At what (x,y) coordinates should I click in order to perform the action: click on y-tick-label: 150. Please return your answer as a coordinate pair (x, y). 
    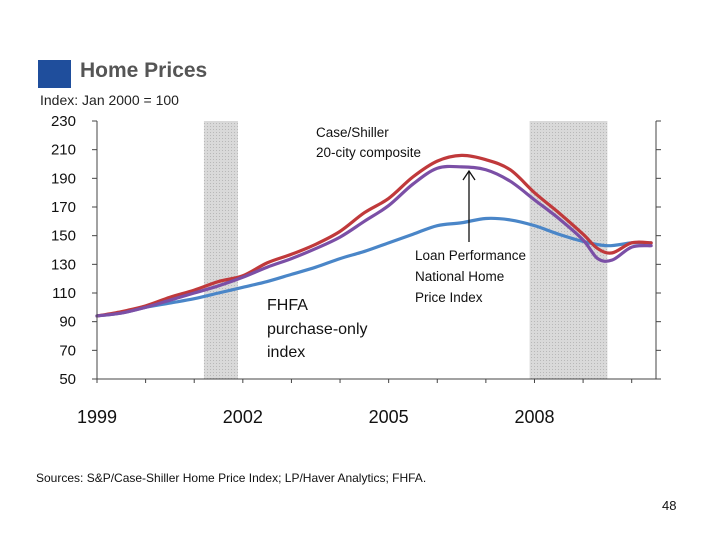
    Looking at the image, I should click on (63, 236).